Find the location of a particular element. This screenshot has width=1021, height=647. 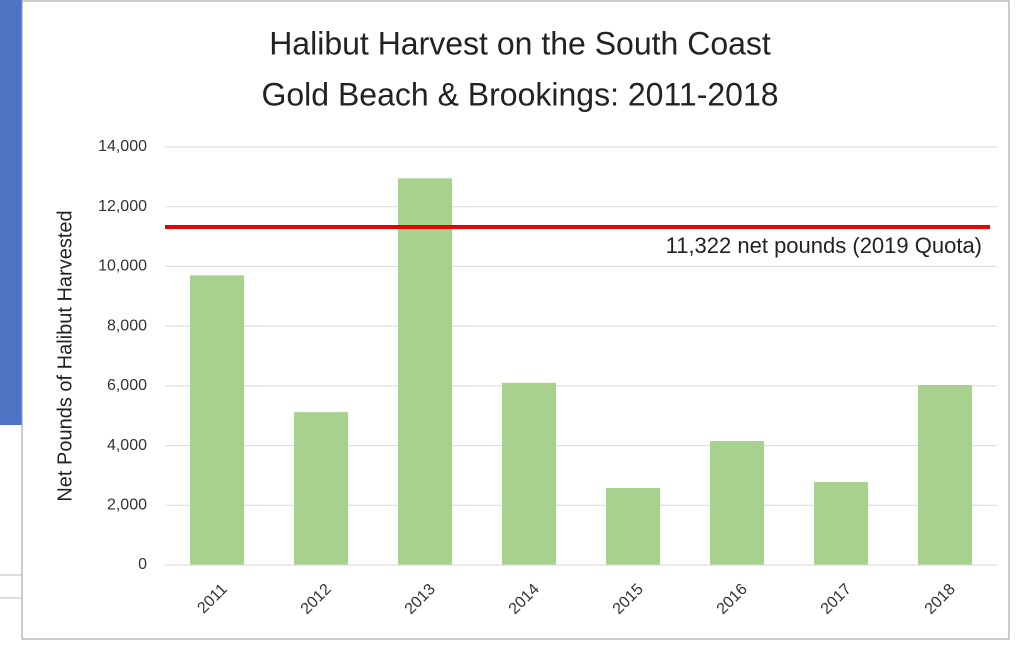

y-tick-label: 2,000 is located at coordinates (127, 505).